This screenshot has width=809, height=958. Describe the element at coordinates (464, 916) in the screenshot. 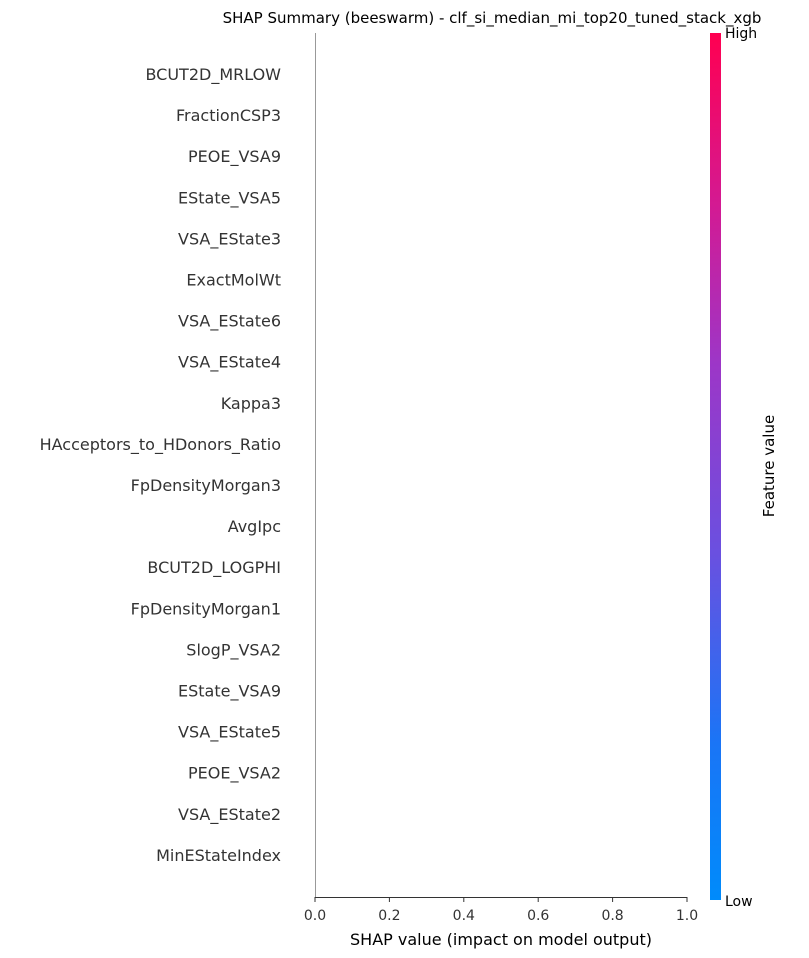

I see `x-tick-label: 0.4` at that location.